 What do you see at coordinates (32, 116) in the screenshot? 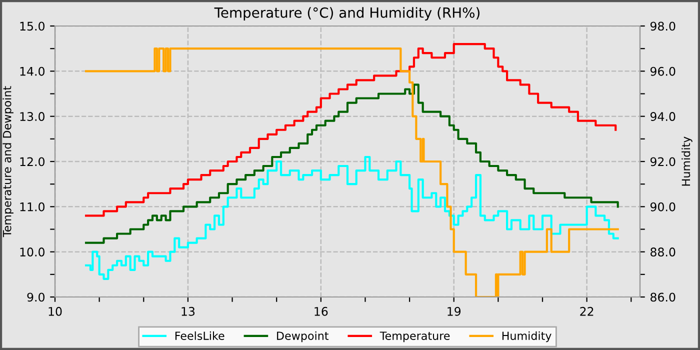
I see `y-tick-label: 13.0` at bounding box center [32, 116].